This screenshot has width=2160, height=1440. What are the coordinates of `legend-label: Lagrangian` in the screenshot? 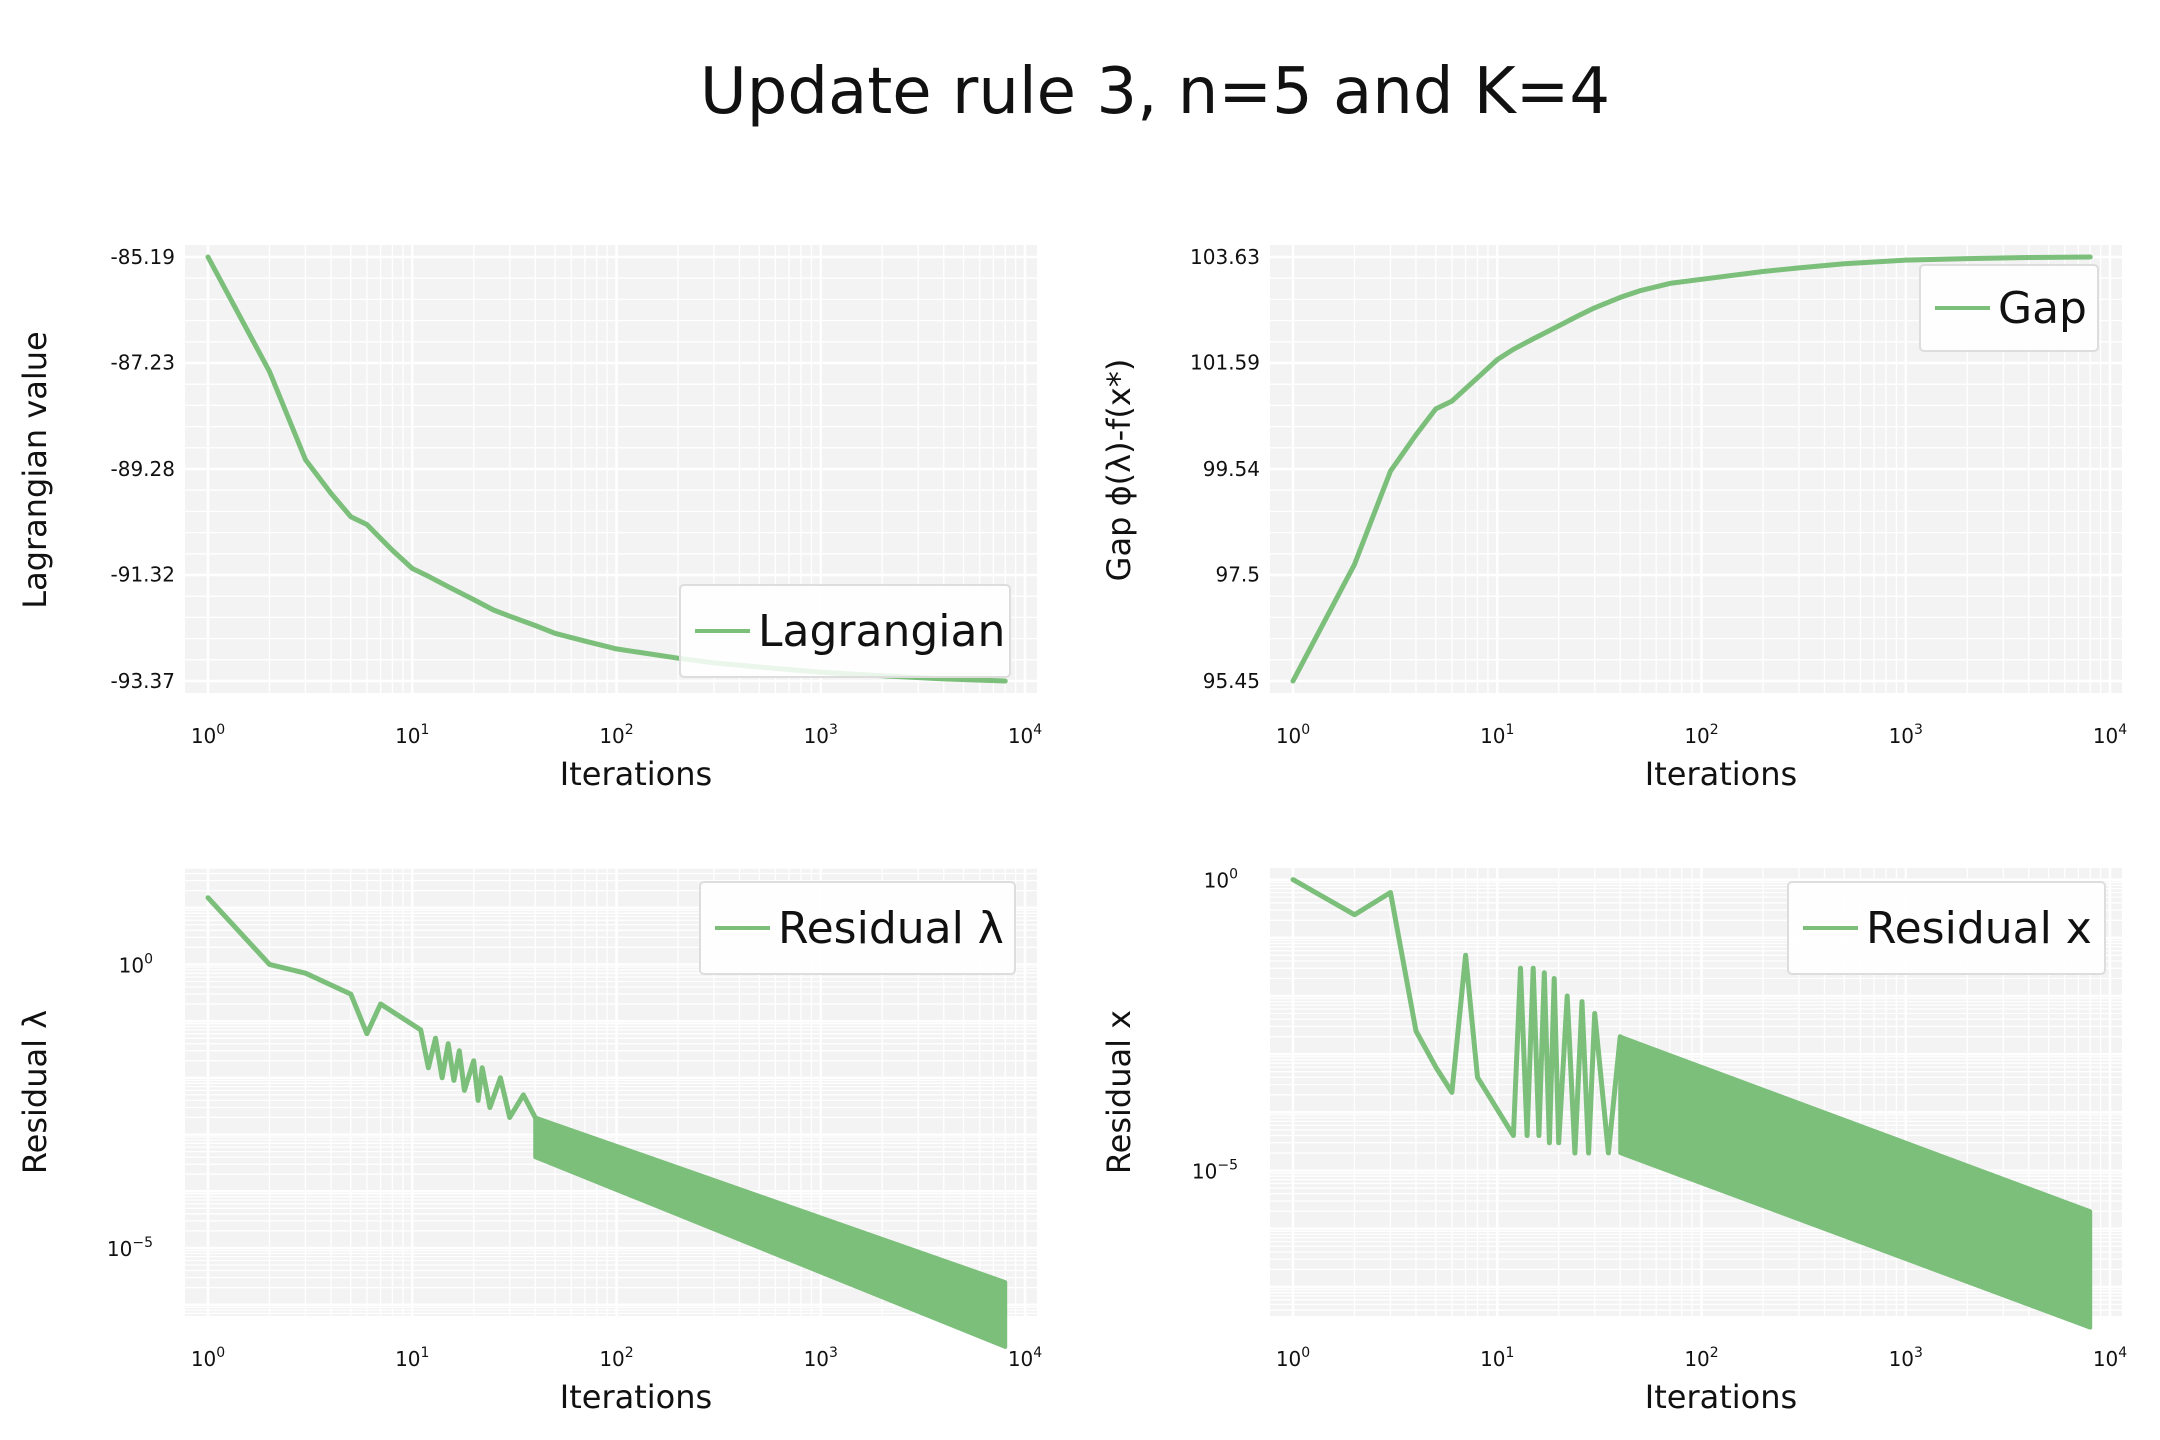 It's located at (881, 631).